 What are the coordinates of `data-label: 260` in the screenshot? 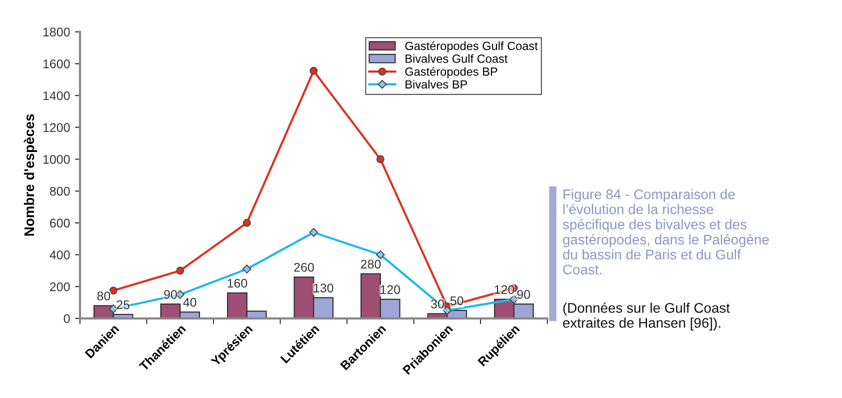 It's located at (304, 267).